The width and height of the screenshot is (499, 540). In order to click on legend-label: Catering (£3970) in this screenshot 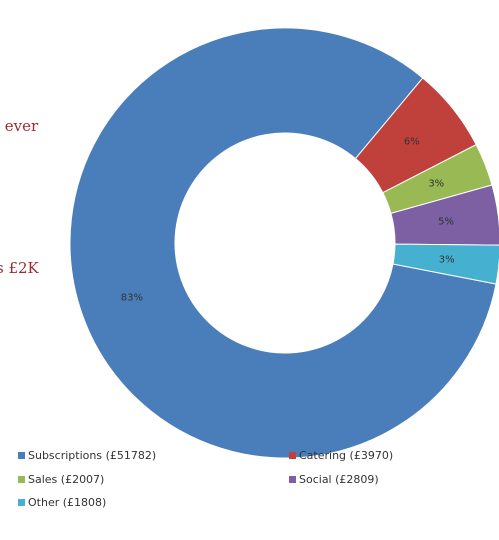, I will do `click(346, 455)`.